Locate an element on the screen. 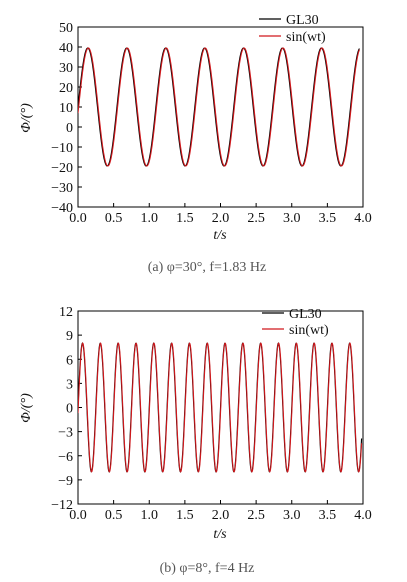 The width and height of the screenshot is (407, 582). y-tick-label-a-2: −20 is located at coordinates (62, 168).